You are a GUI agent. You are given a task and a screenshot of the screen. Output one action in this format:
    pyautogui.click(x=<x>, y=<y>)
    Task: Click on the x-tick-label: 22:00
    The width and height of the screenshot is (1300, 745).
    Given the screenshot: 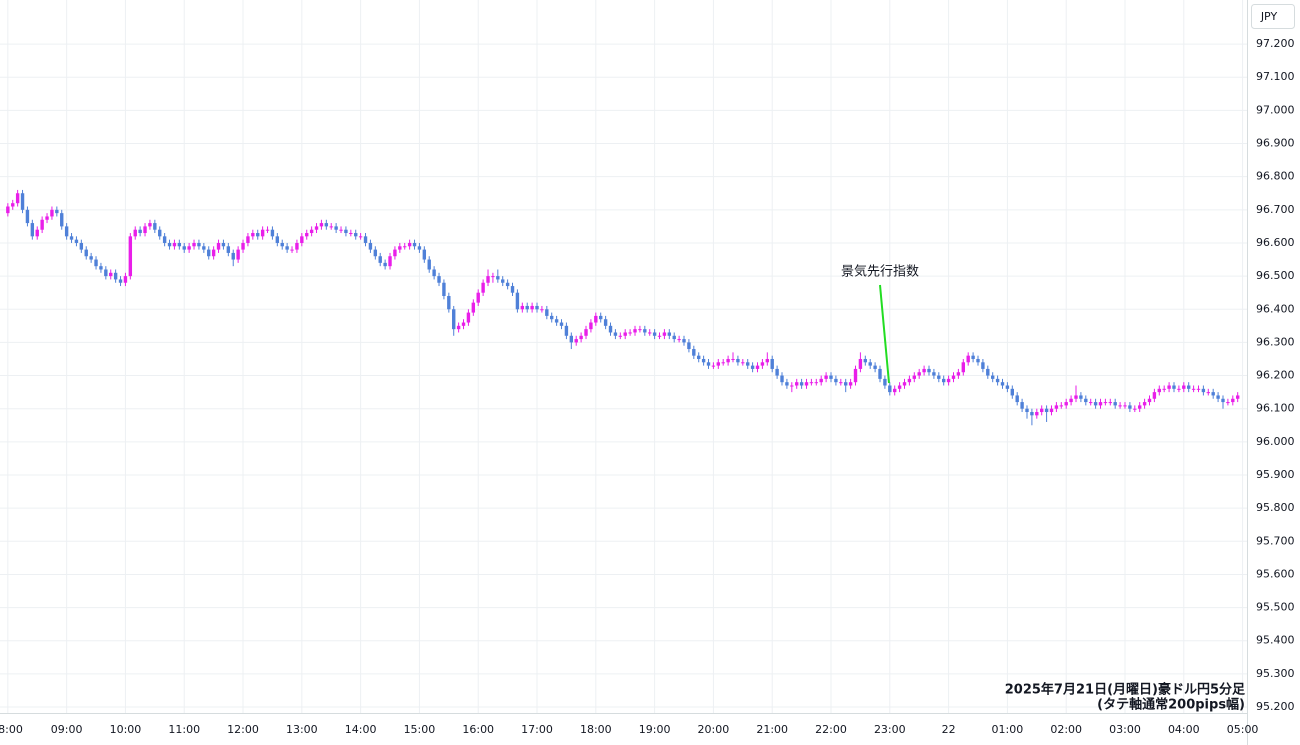 What is the action you would take?
    pyautogui.click(x=831, y=729)
    